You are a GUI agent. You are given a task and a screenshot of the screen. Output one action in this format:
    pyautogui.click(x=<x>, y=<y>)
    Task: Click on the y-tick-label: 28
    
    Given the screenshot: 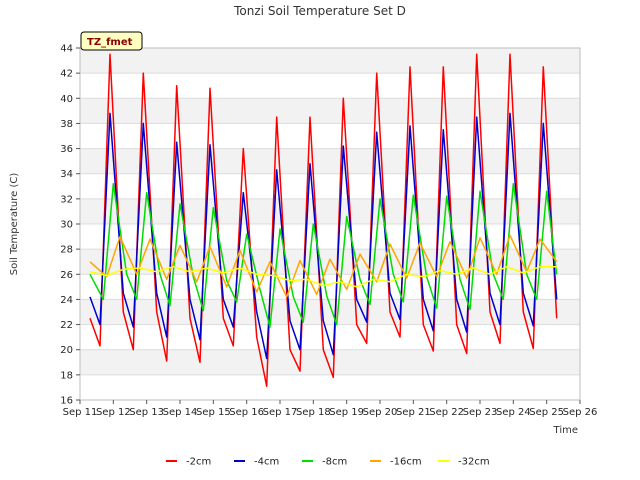 What is the action you would take?
    pyautogui.click(x=66, y=250)
    